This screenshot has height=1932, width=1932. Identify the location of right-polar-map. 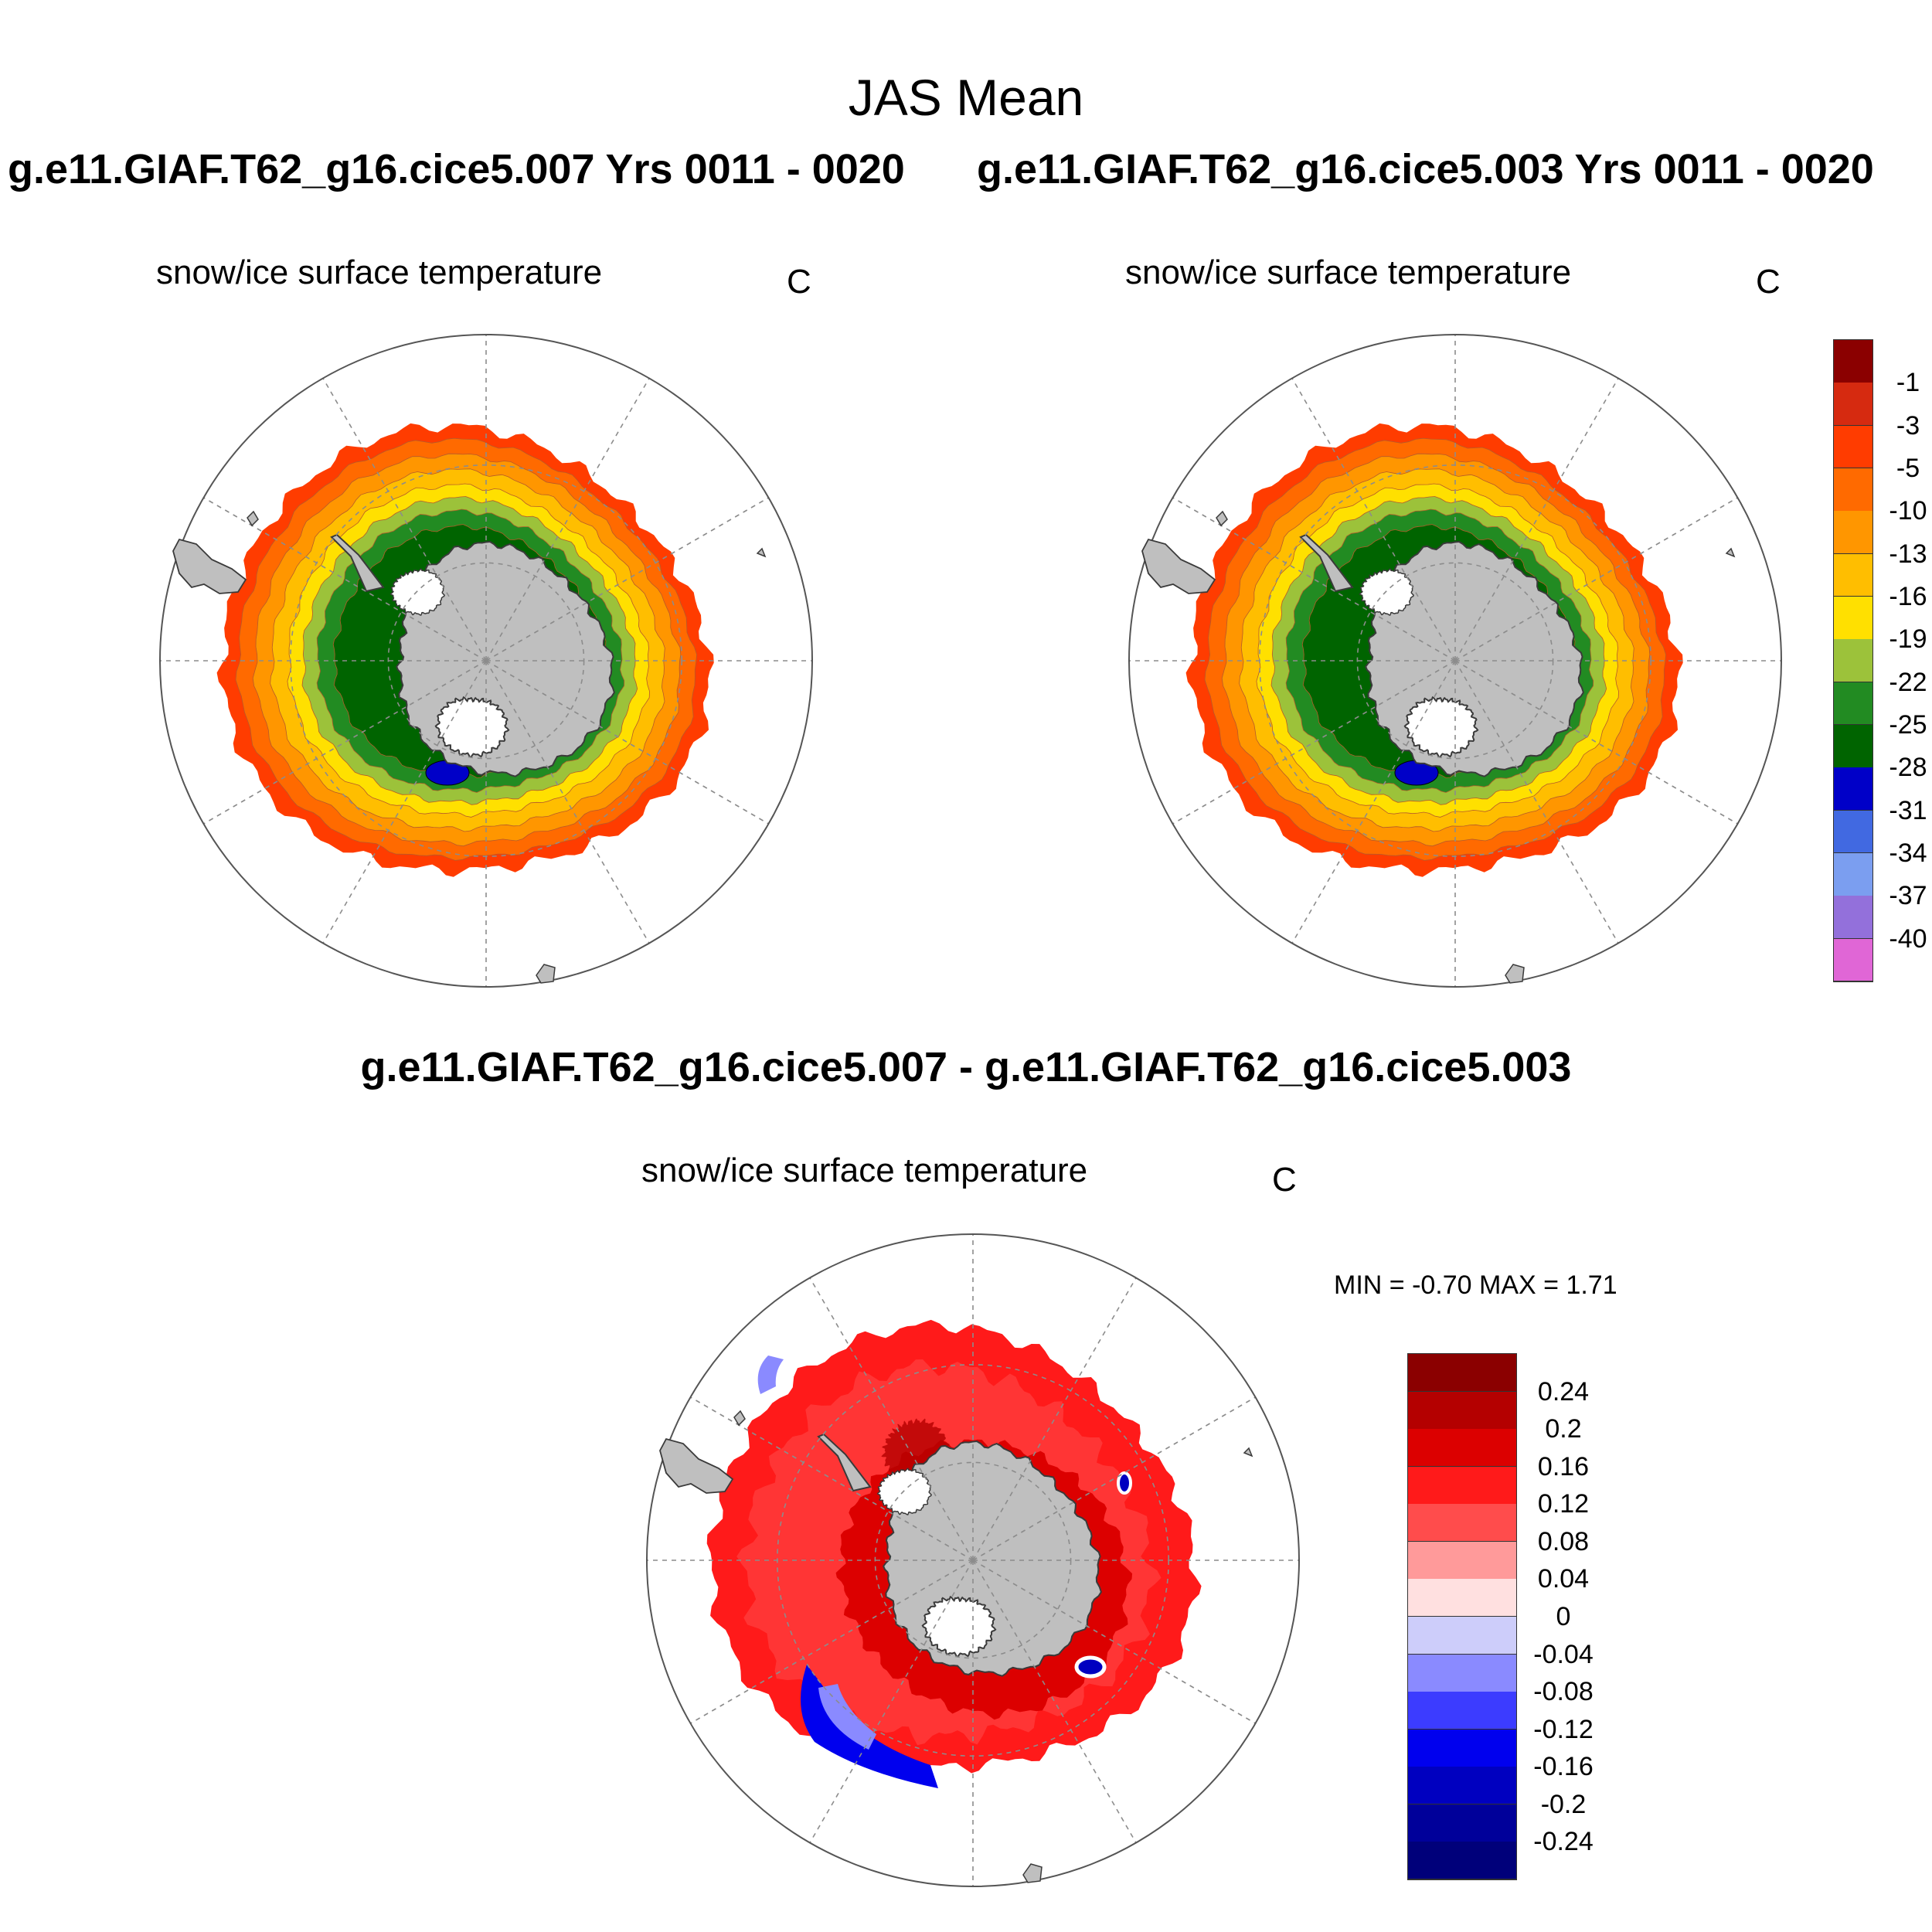
(1455, 661).